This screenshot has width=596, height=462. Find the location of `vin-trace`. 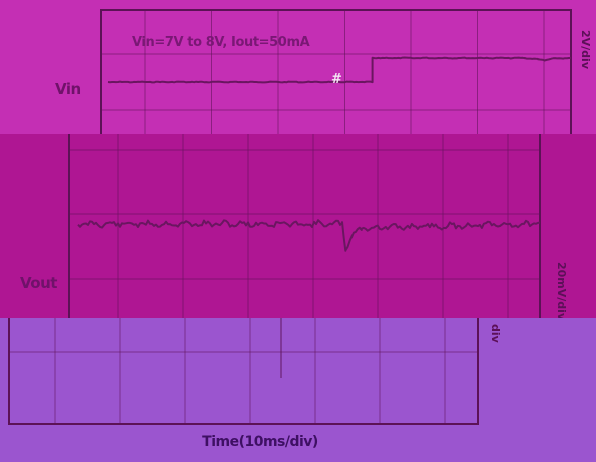

vin-trace is located at coordinates (339, 70).